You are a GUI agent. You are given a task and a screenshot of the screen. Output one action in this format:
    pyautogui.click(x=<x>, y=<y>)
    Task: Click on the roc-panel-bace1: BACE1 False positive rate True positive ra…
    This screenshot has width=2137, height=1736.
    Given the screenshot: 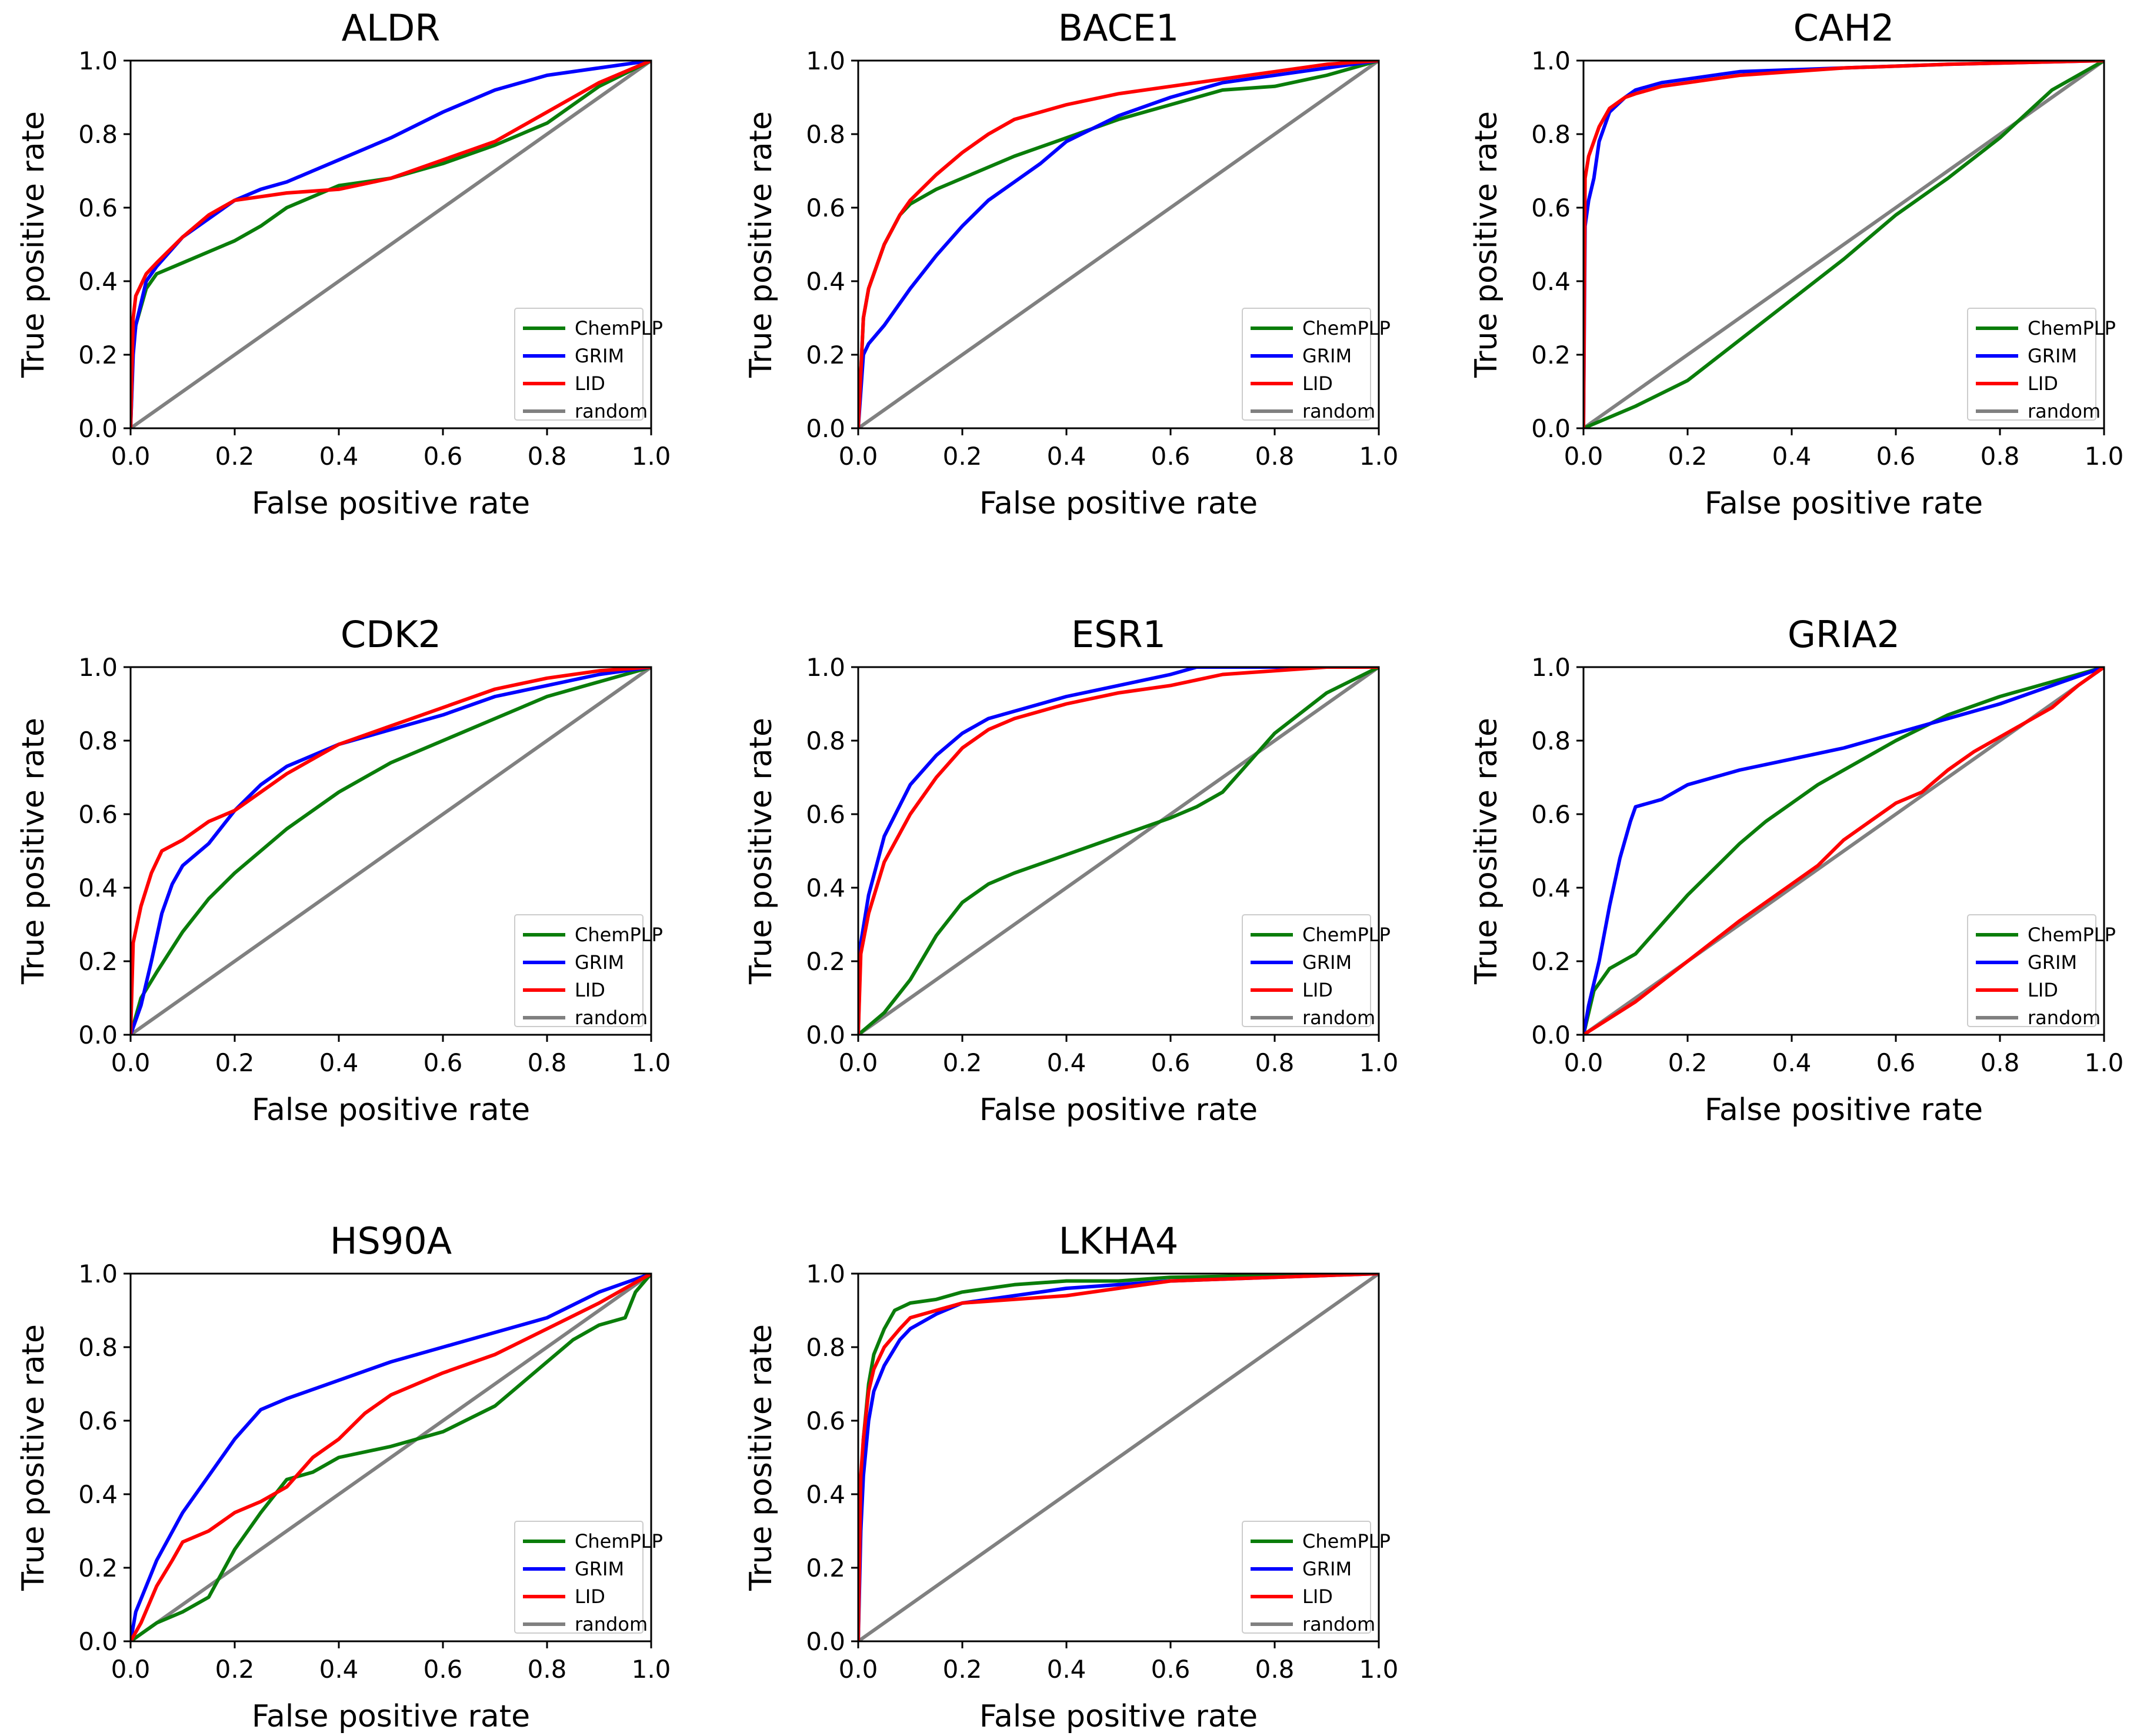 What is the action you would take?
    pyautogui.click(x=1071, y=263)
    